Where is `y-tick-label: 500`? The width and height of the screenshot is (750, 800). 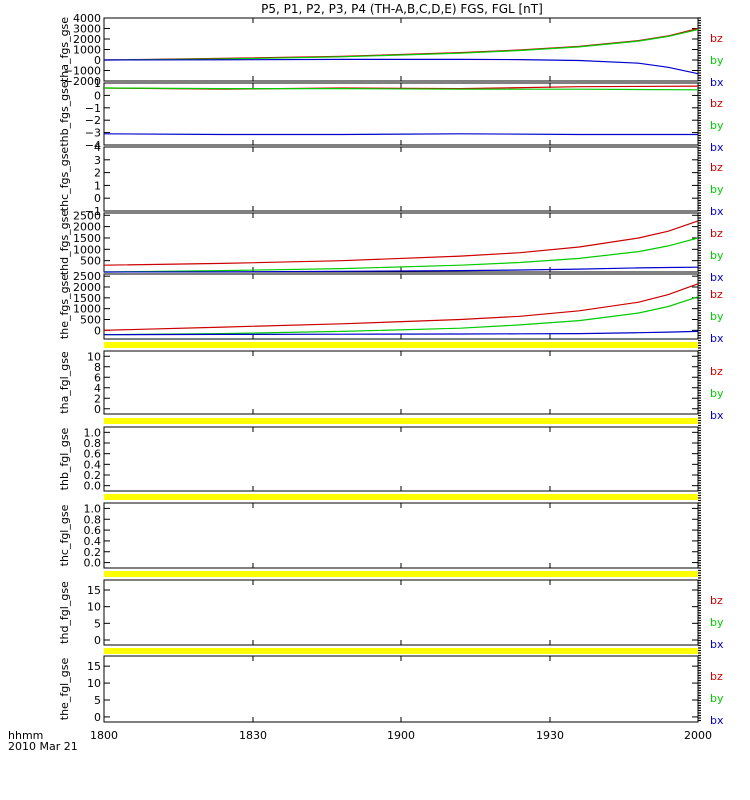
y-tick-label: 500 is located at coordinates (90, 320).